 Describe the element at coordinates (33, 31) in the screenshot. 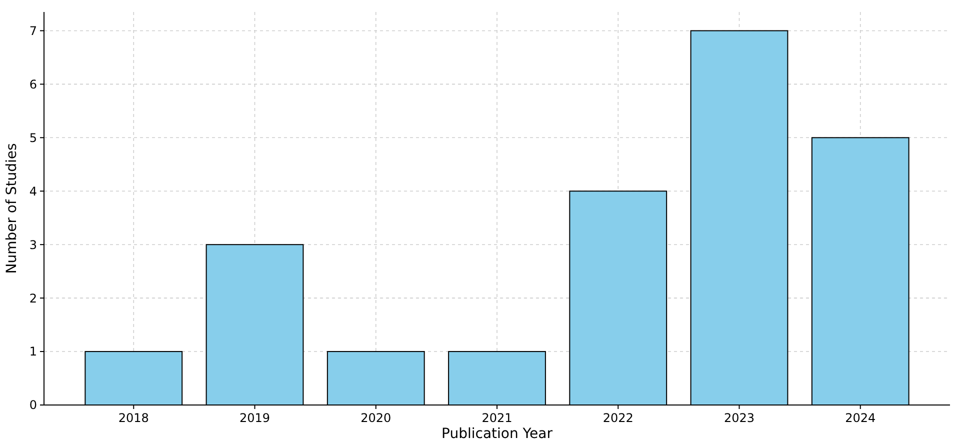

I see `y-tick-label: 7` at that location.